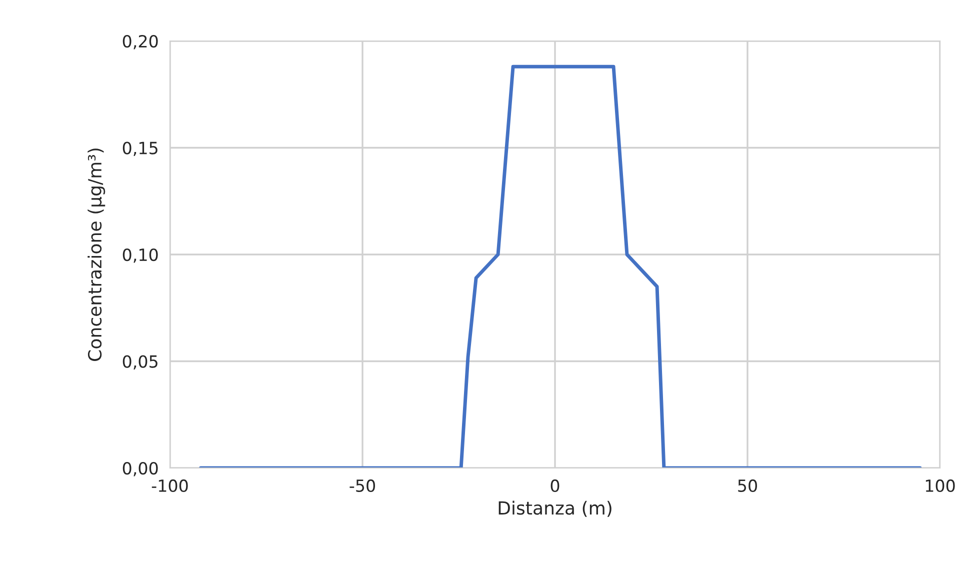 This screenshot has height=583, width=958. I want to click on x-tick-label: 0, so click(555, 485).